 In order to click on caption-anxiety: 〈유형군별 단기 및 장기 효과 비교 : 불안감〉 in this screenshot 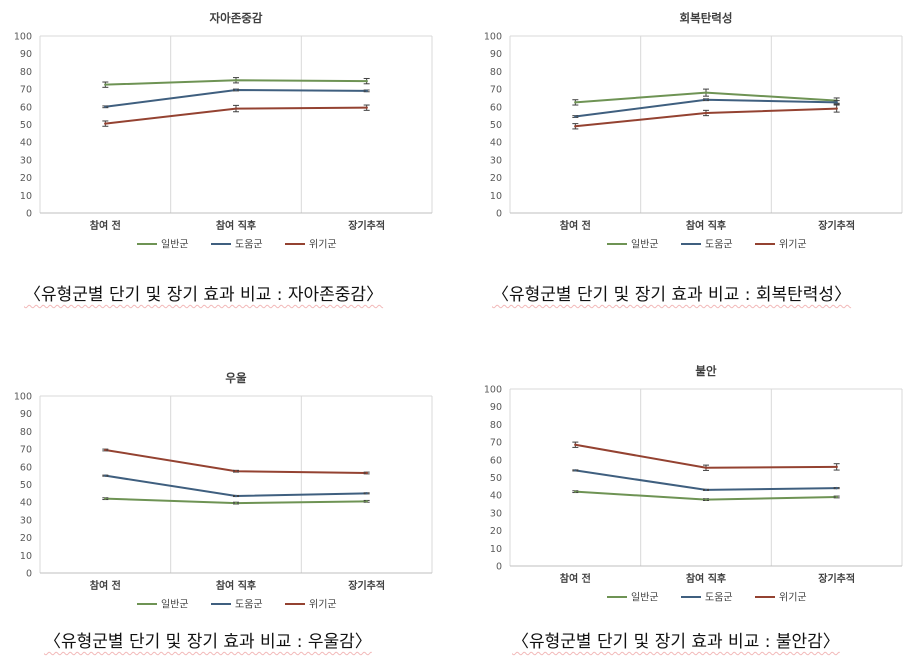, I will do `click(676, 642)`.